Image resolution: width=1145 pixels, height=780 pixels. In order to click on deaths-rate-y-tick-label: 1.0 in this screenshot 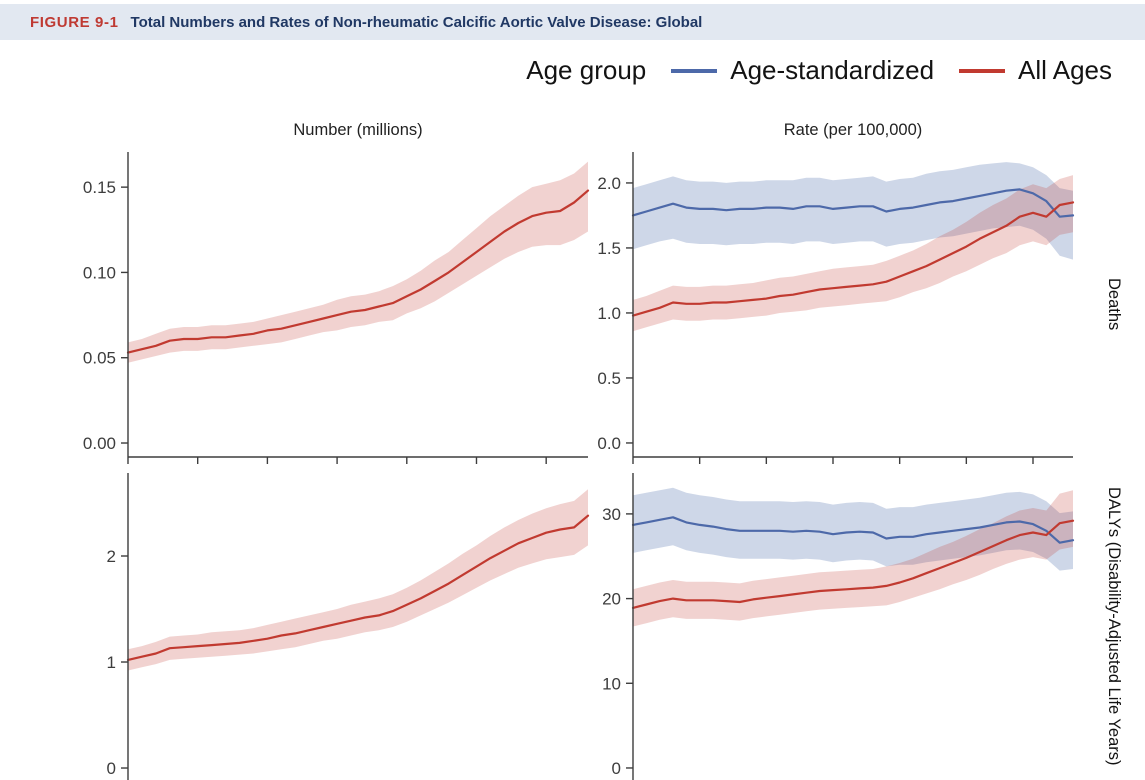, I will do `click(609, 313)`.